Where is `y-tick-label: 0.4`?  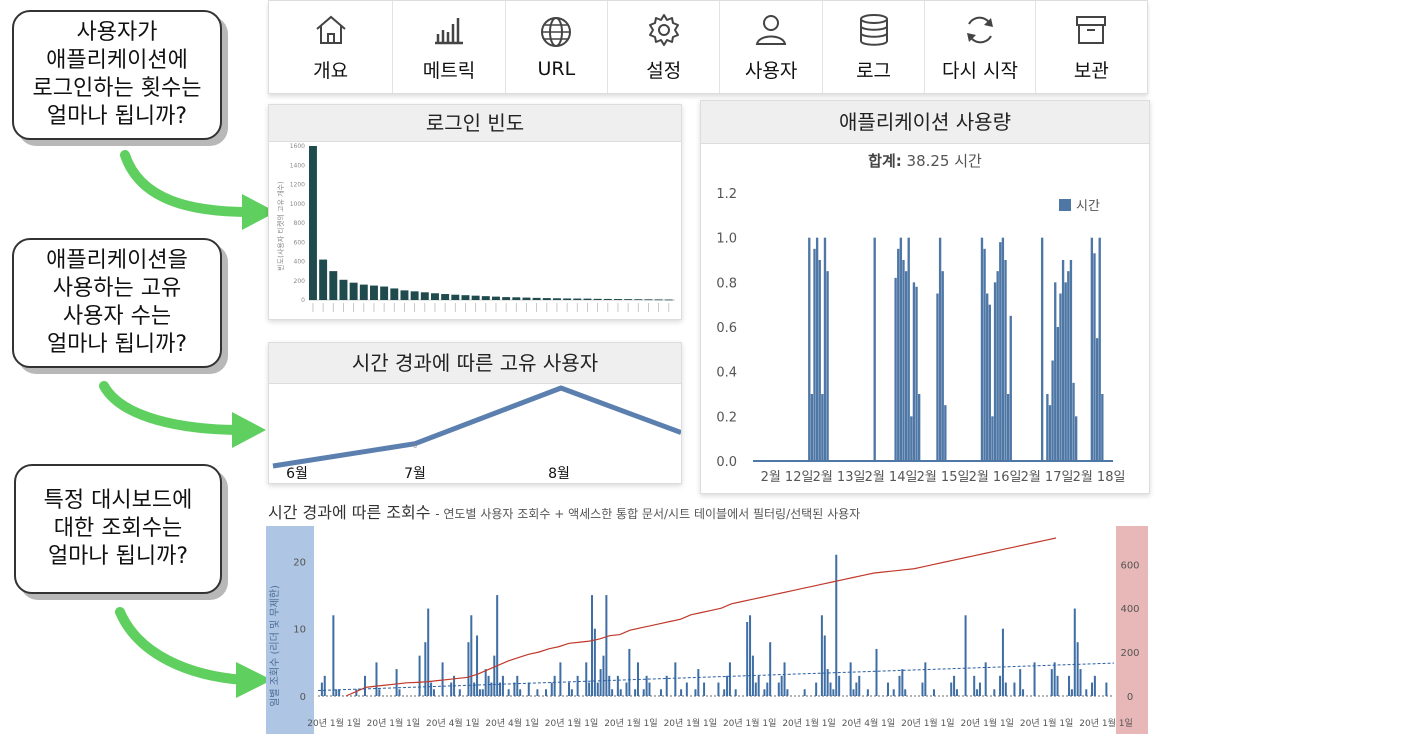
y-tick-label: 0.4 is located at coordinates (726, 373).